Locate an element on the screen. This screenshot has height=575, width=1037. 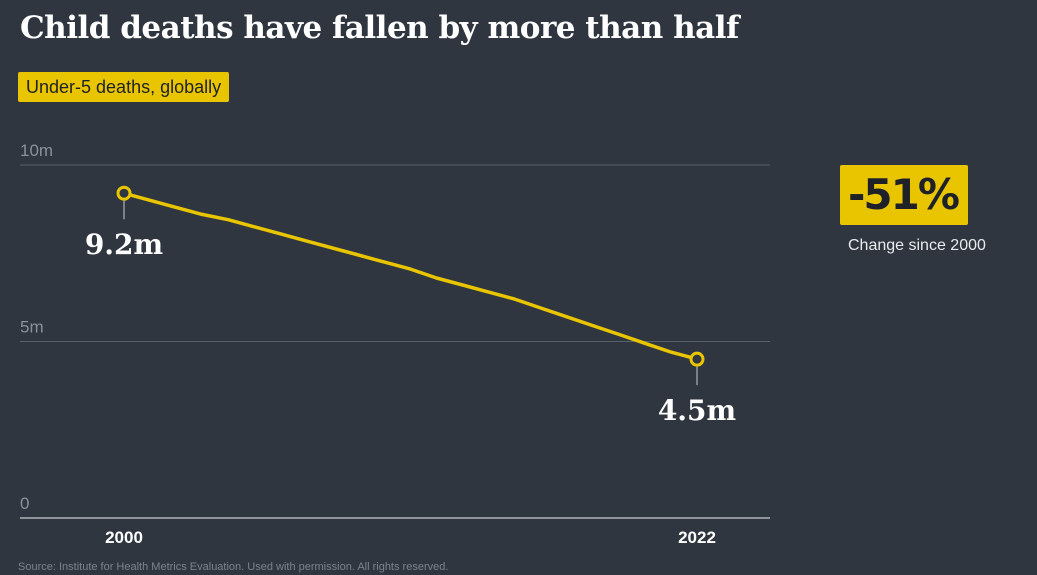
data-label: 4.5m is located at coordinates (697, 410).